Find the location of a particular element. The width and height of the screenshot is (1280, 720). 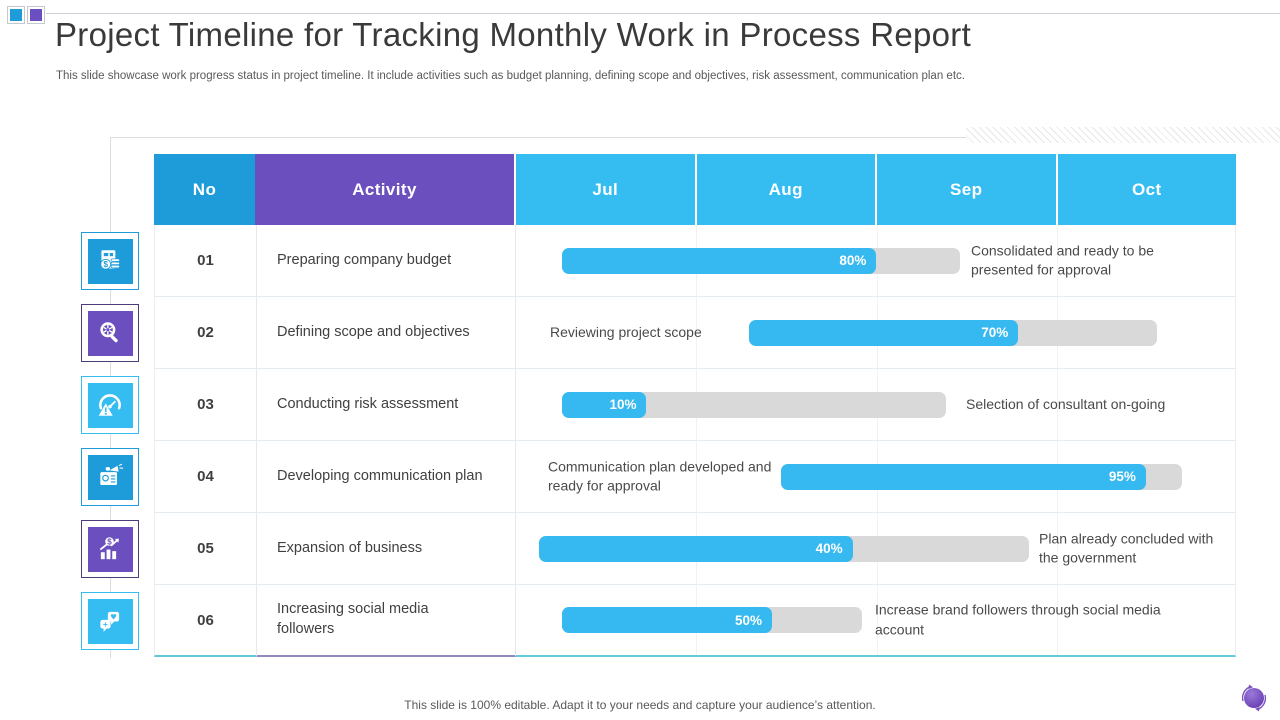

progress-bar: 10% is located at coordinates (754, 404).